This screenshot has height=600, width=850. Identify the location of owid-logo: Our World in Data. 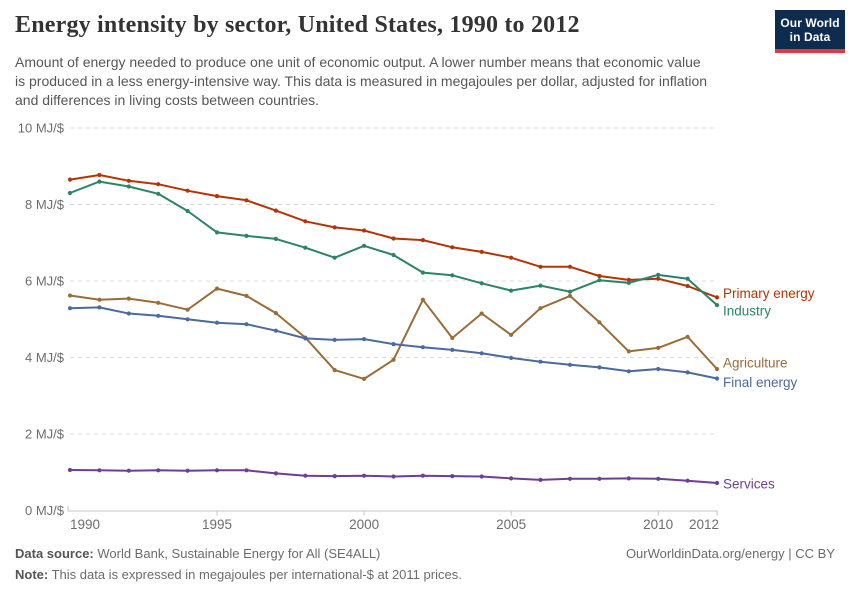
(810, 31).